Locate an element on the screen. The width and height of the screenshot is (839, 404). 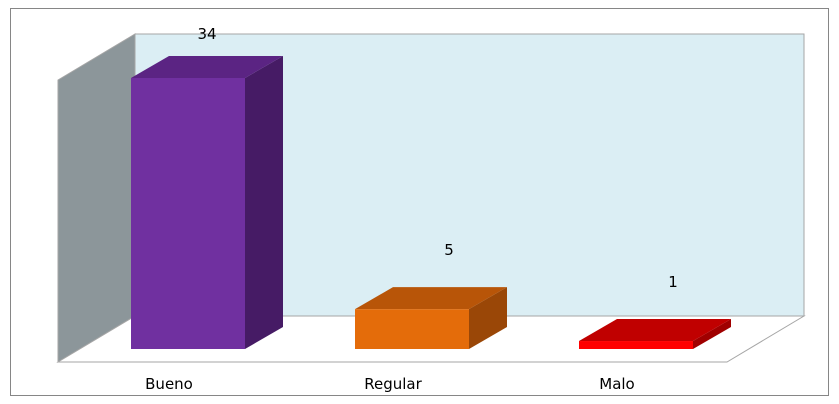
bar-bueno is located at coordinates (207, 202).